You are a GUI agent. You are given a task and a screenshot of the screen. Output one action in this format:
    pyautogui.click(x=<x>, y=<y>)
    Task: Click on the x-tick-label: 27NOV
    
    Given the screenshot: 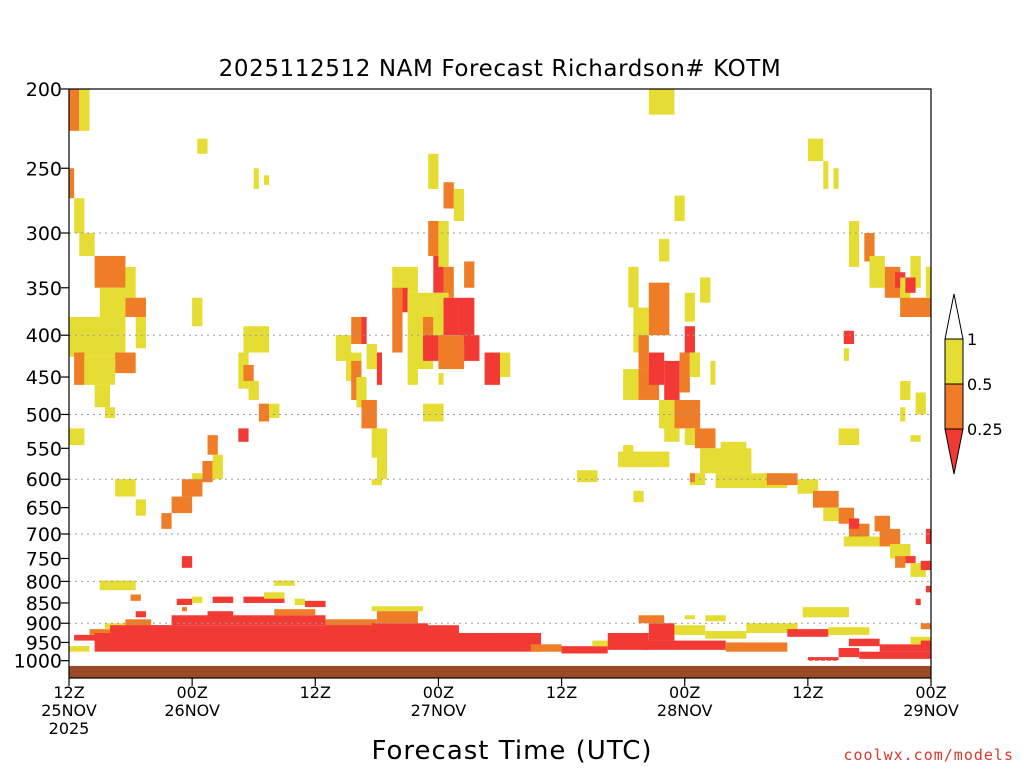 What is the action you would take?
    pyautogui.click(x=439, y=710)
    